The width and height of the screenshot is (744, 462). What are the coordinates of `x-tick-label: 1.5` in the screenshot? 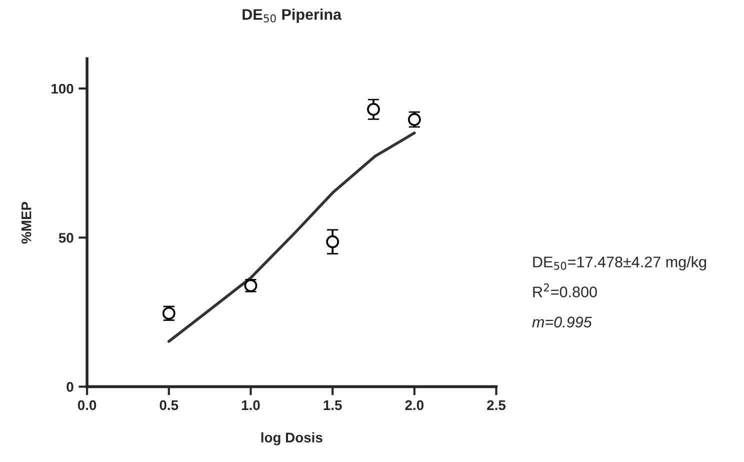 It's located at (333, 405).